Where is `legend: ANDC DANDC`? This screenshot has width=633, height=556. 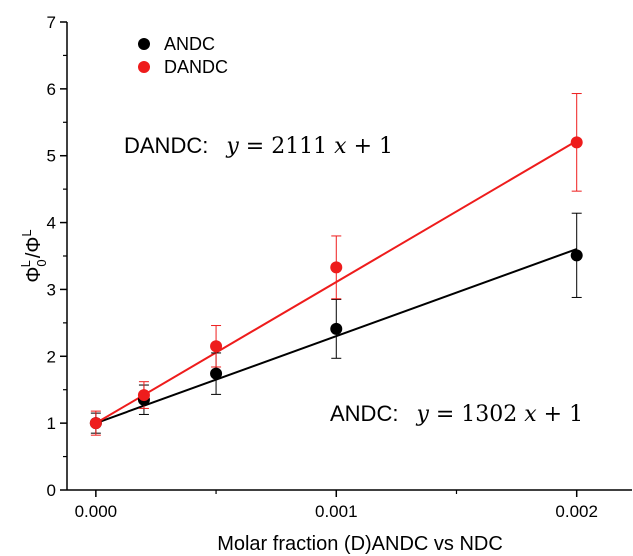 legend: ANDC DANDC is located at coordinates (183, 55).